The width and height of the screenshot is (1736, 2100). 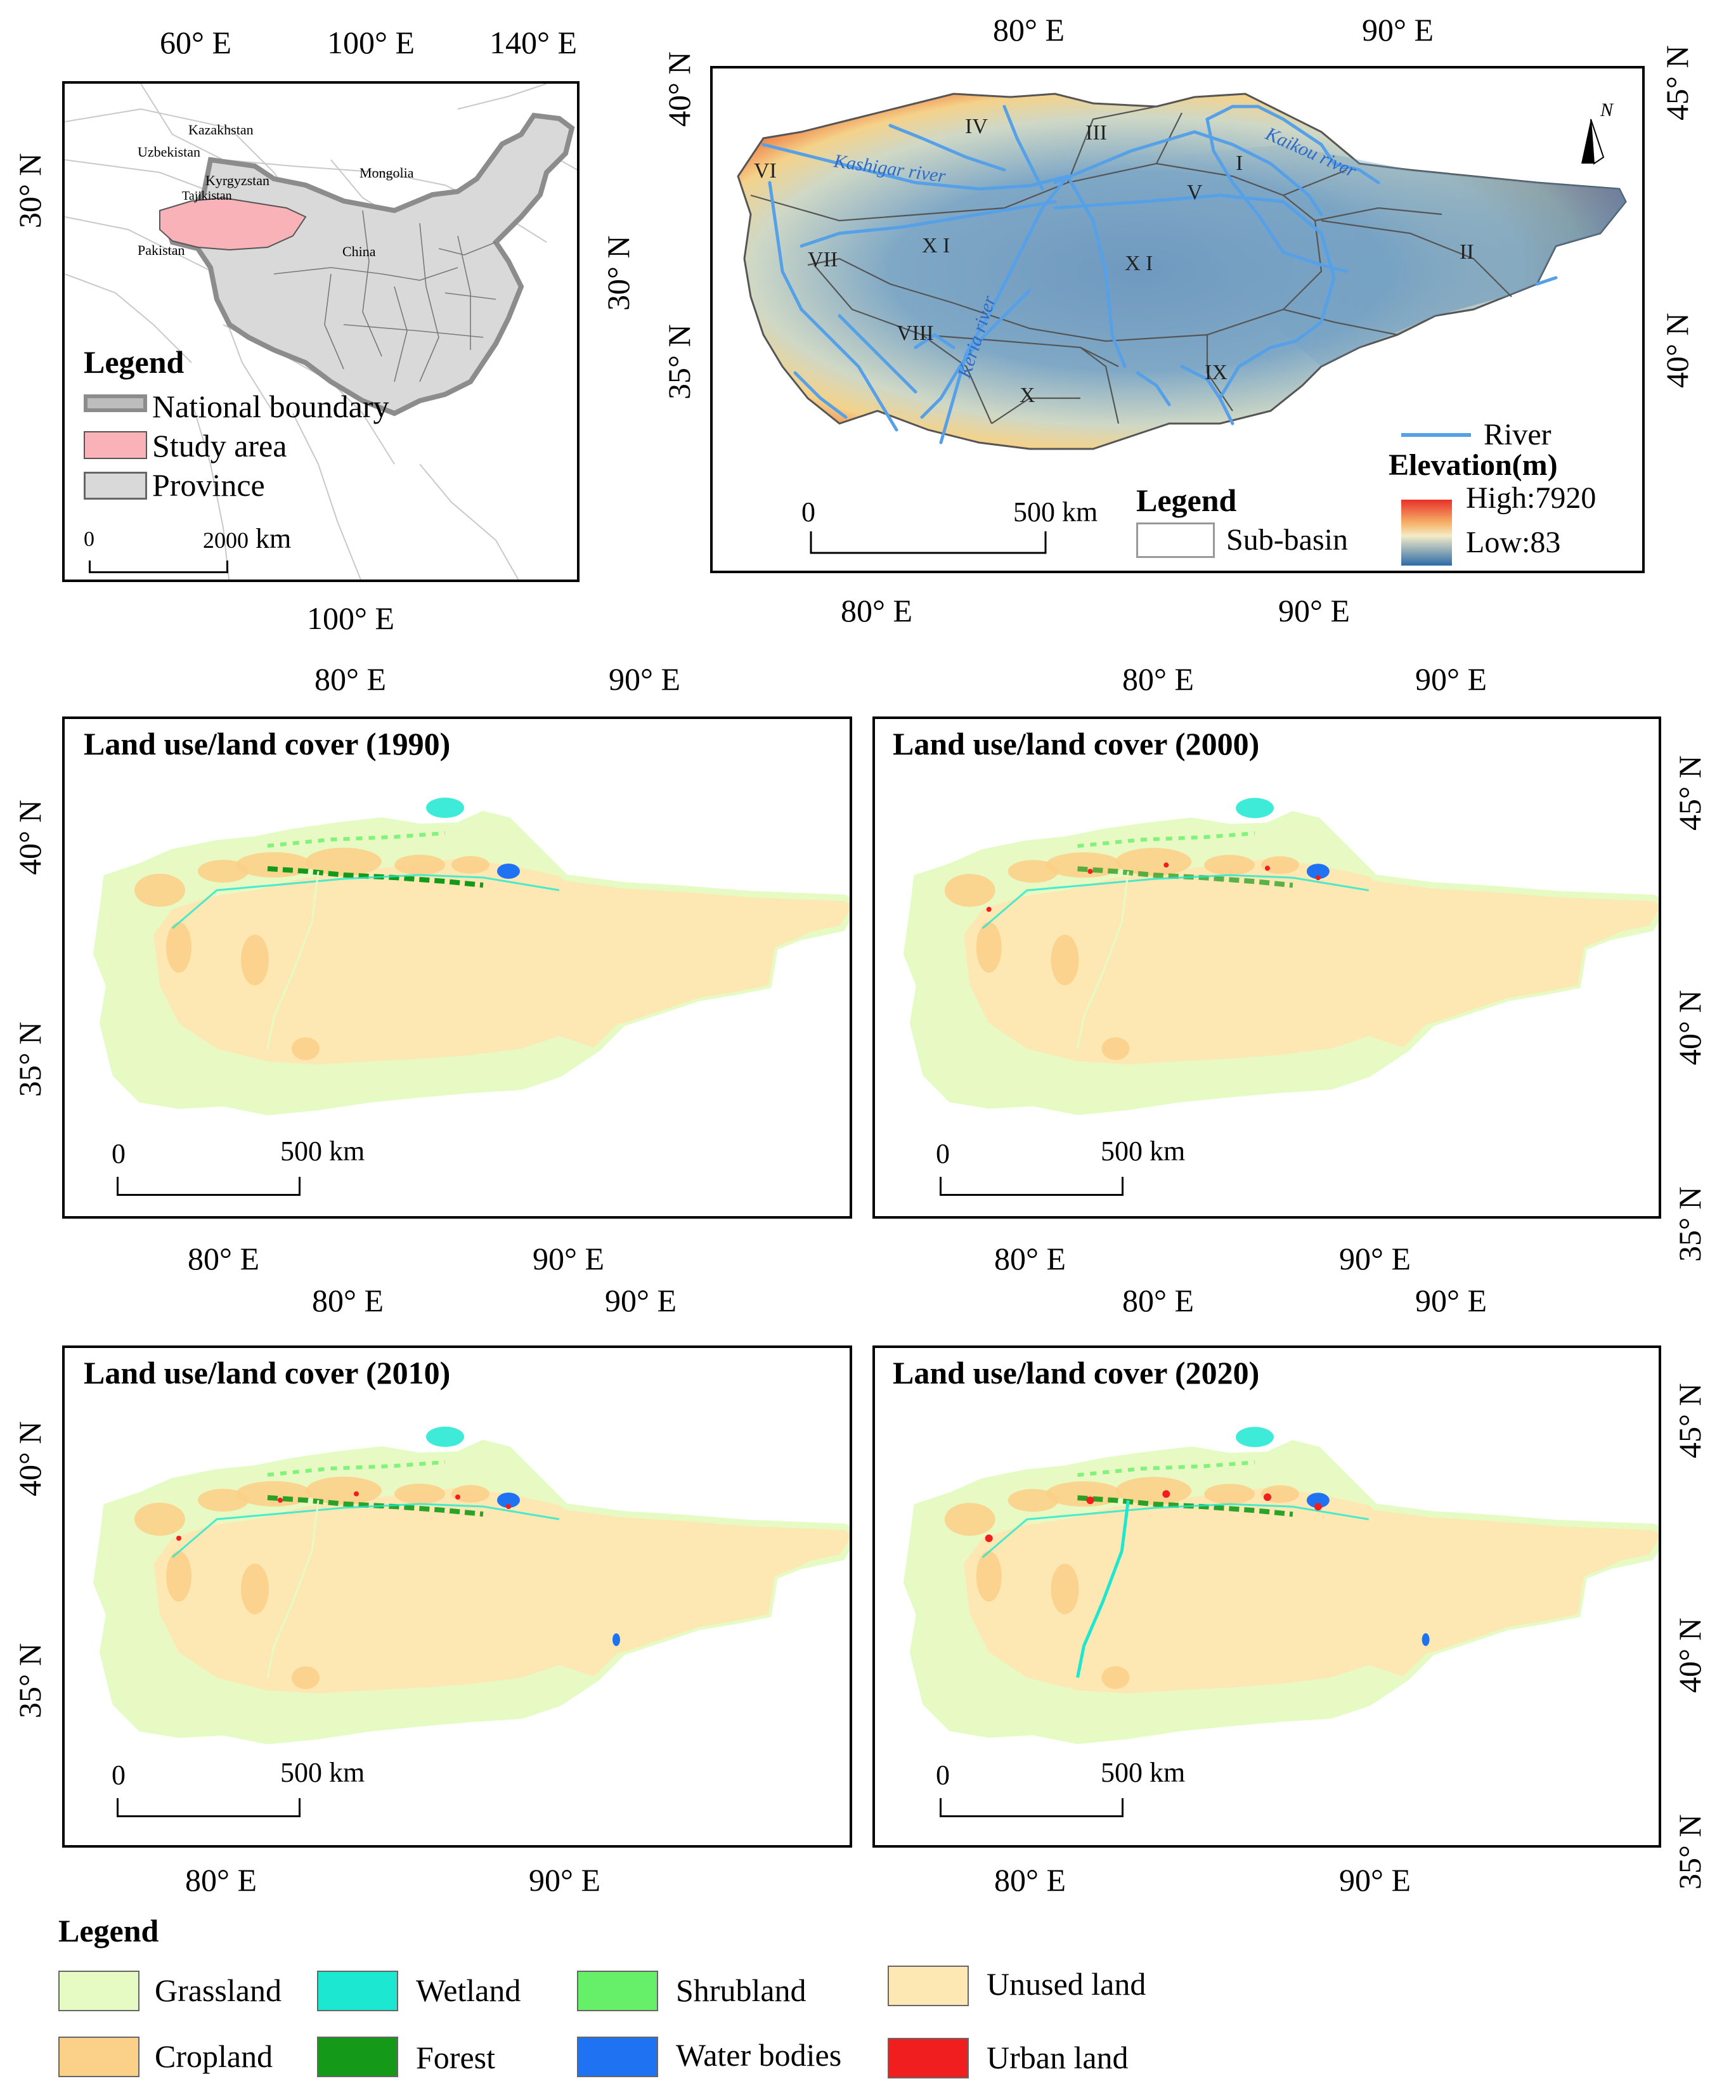 What do you see at coordinates (1143, 1152) in the screenshot?
I see `lulc2000-scale-end: 500 km` at bounding box center [1143, 1152].